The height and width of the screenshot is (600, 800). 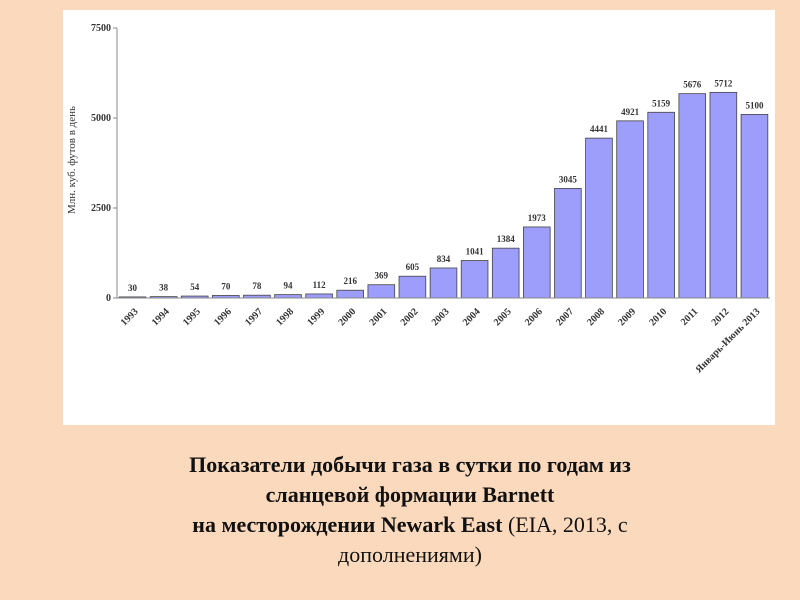 I want to click on x-tick-label: 1996, so click(x=223, y=317).